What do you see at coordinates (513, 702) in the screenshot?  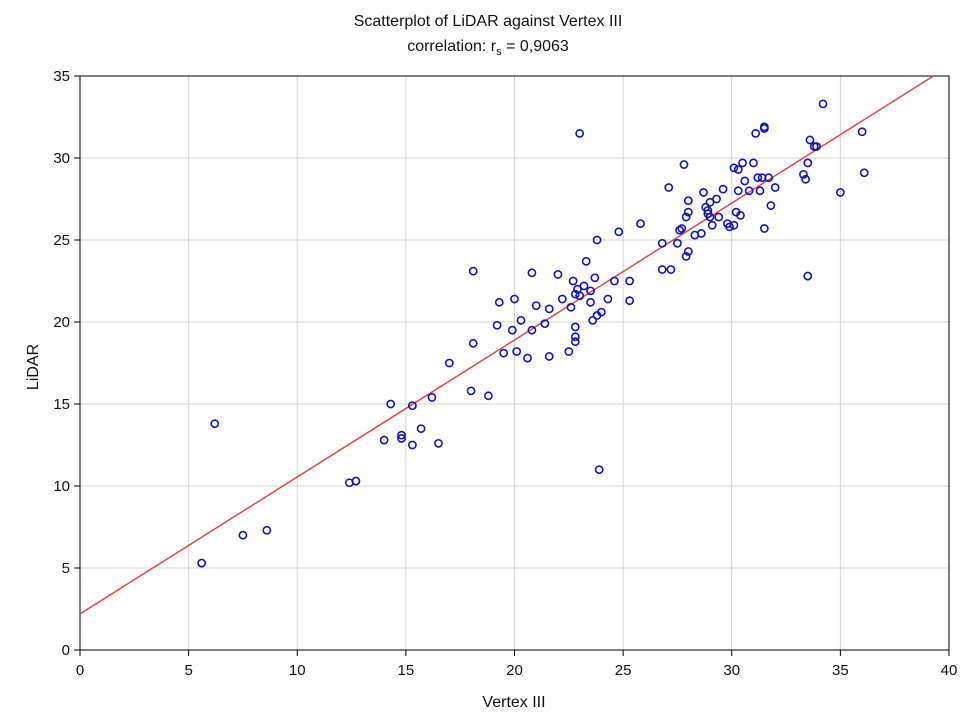 I see `x-axis-label: Vertex III` at bounding box center [513, 702].